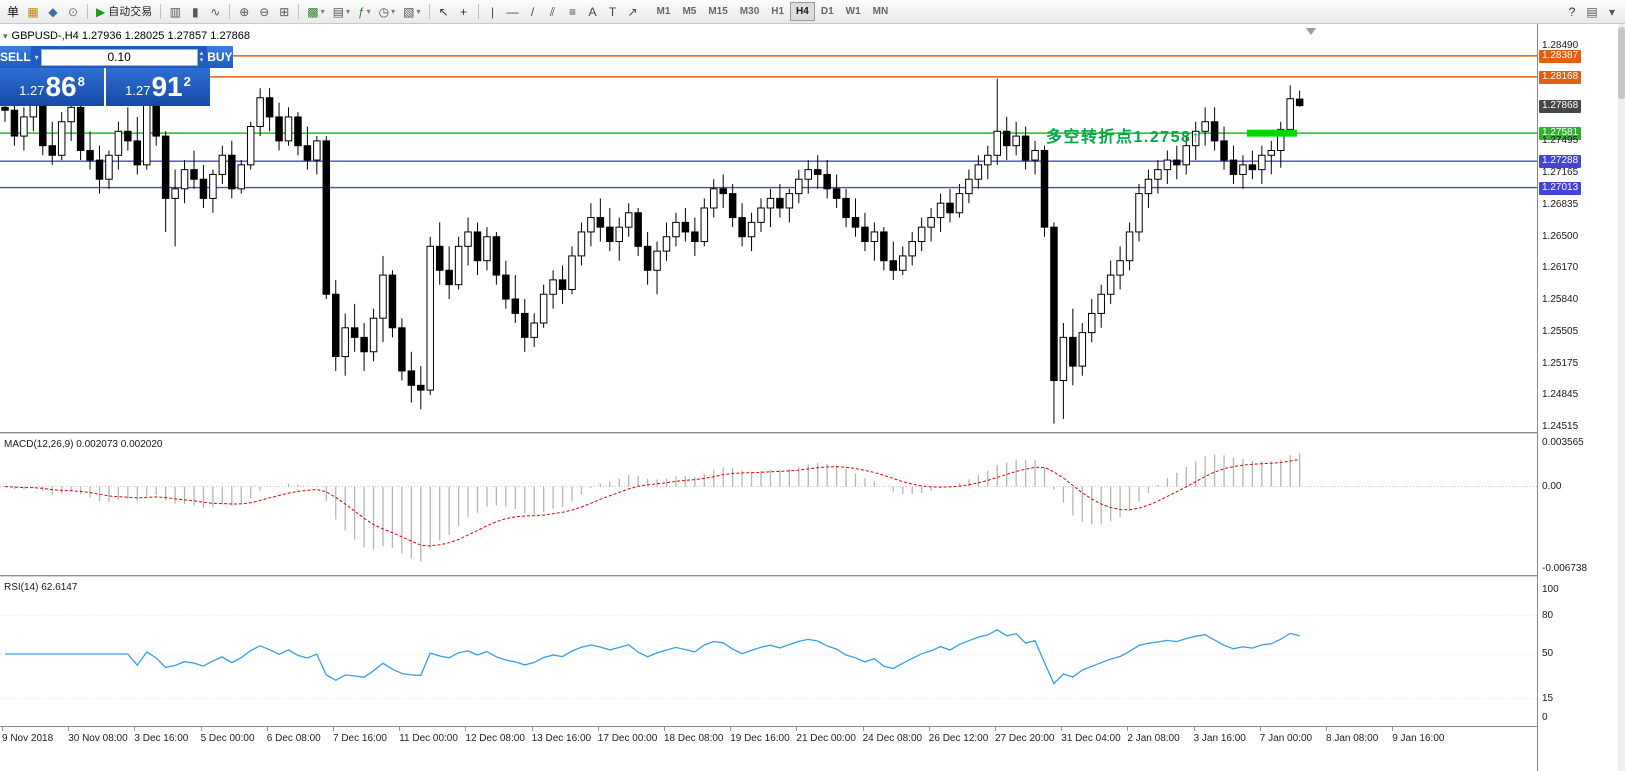  What do you see at coordinates (244, 12) in the screenshot?
I see `zoom-in-icon: ⊕` at bounding box center [244, 12].